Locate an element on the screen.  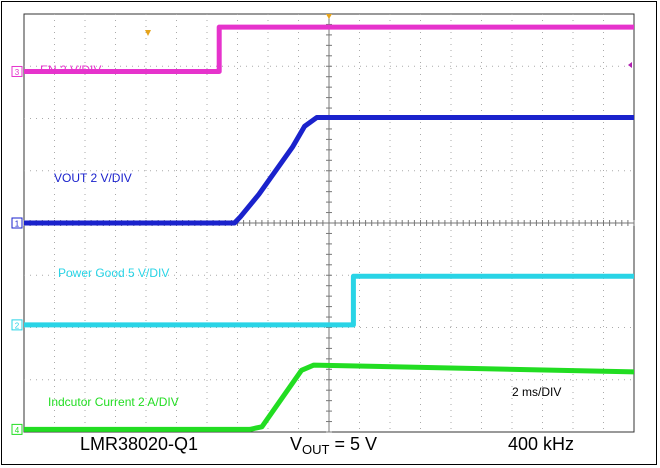
channel-label-3: EN 2 V/DIV is located at coordinates (70, 70).